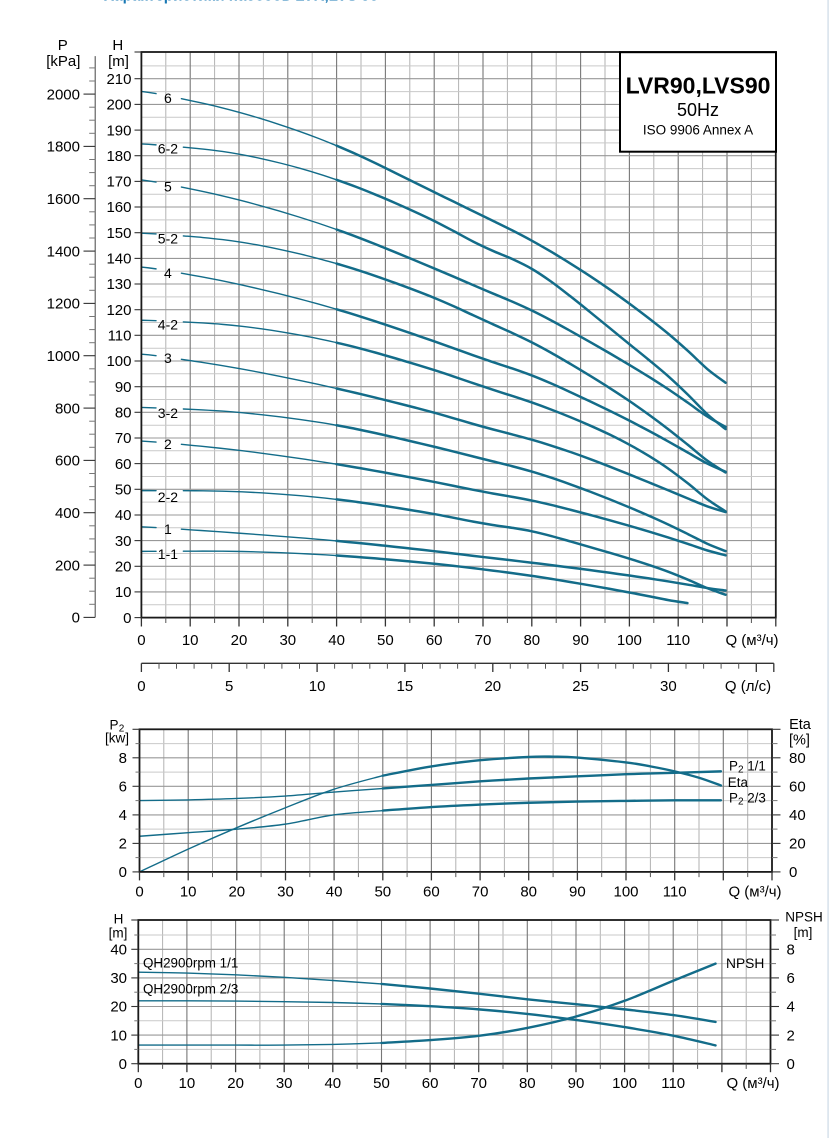  Describe the element at coordinates (63, 61) in the screenshot. I see `svg-text: [kPa]` at that location.